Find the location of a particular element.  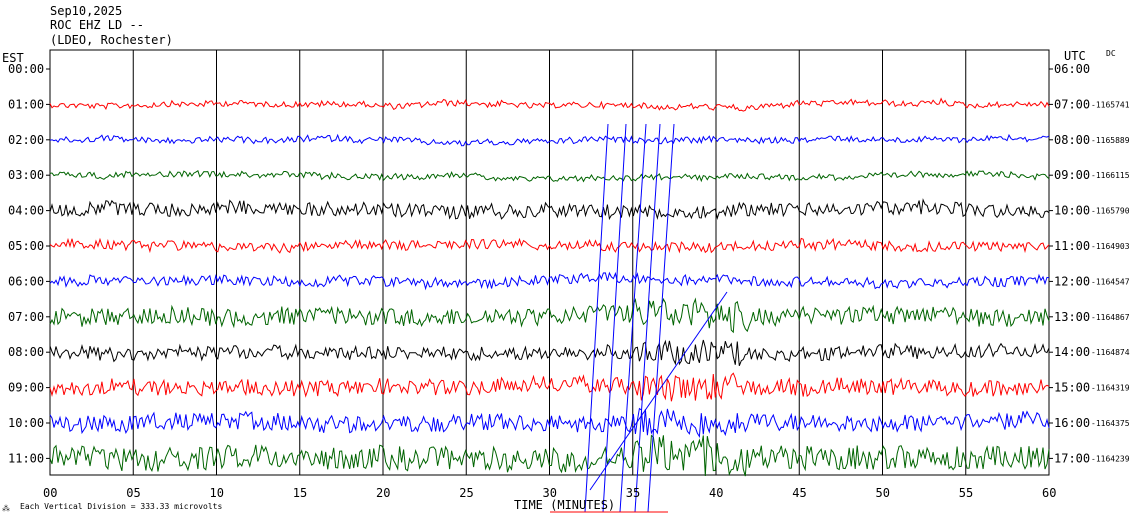

x-tick-label: 05 is located at coordinates (133, 493).